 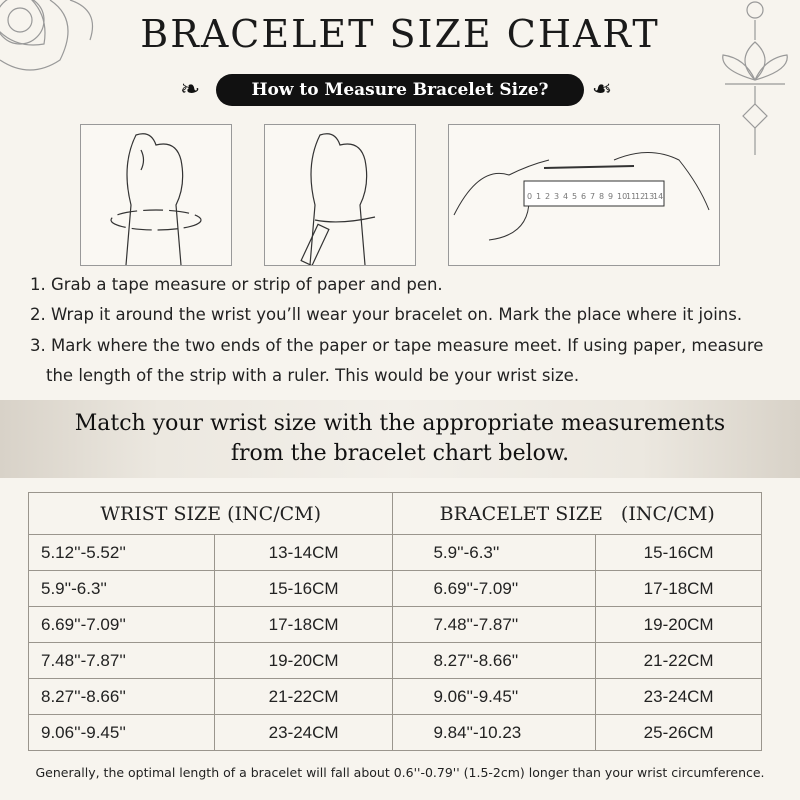 What do you see at coordinates (547, 196) in the screenshot?
I see `ruler-number: 2` at bounding box center [547, 196].